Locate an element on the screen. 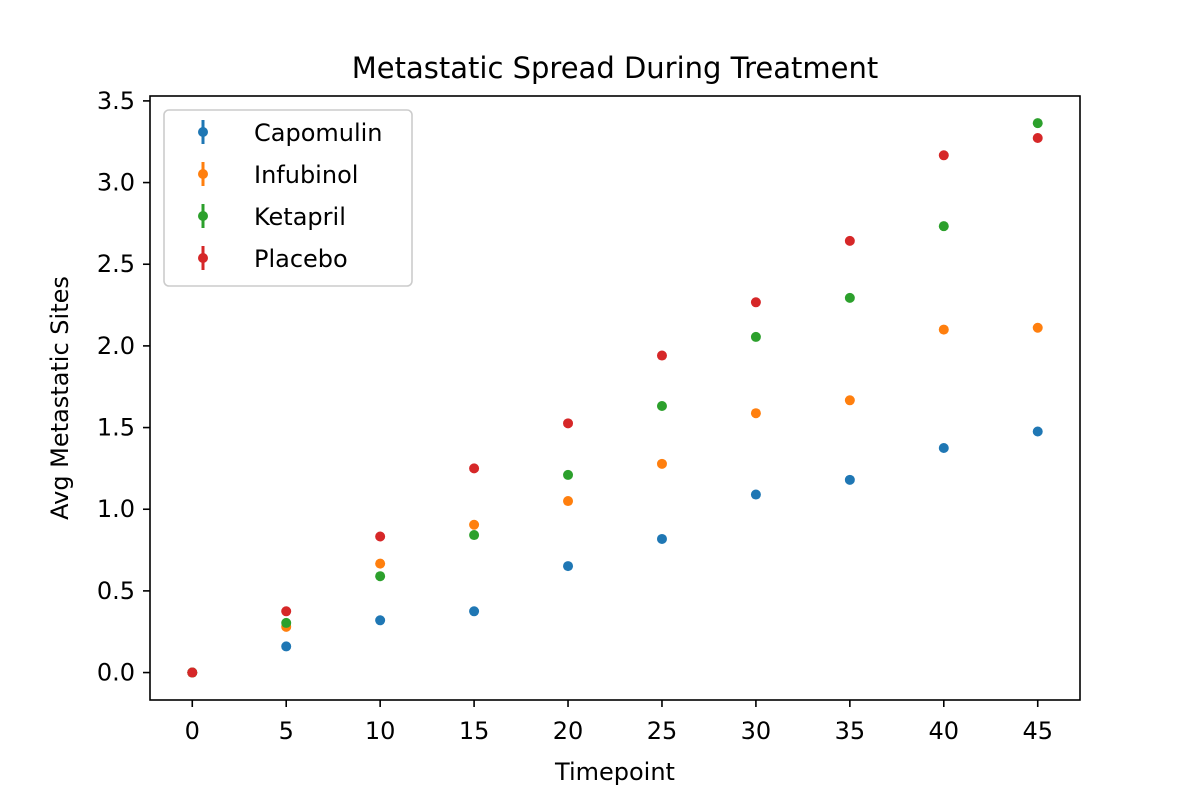 The height and width of the screenshot is (800, 1200). y-tick-label: 1.0 is located at coordinates (116, 509).